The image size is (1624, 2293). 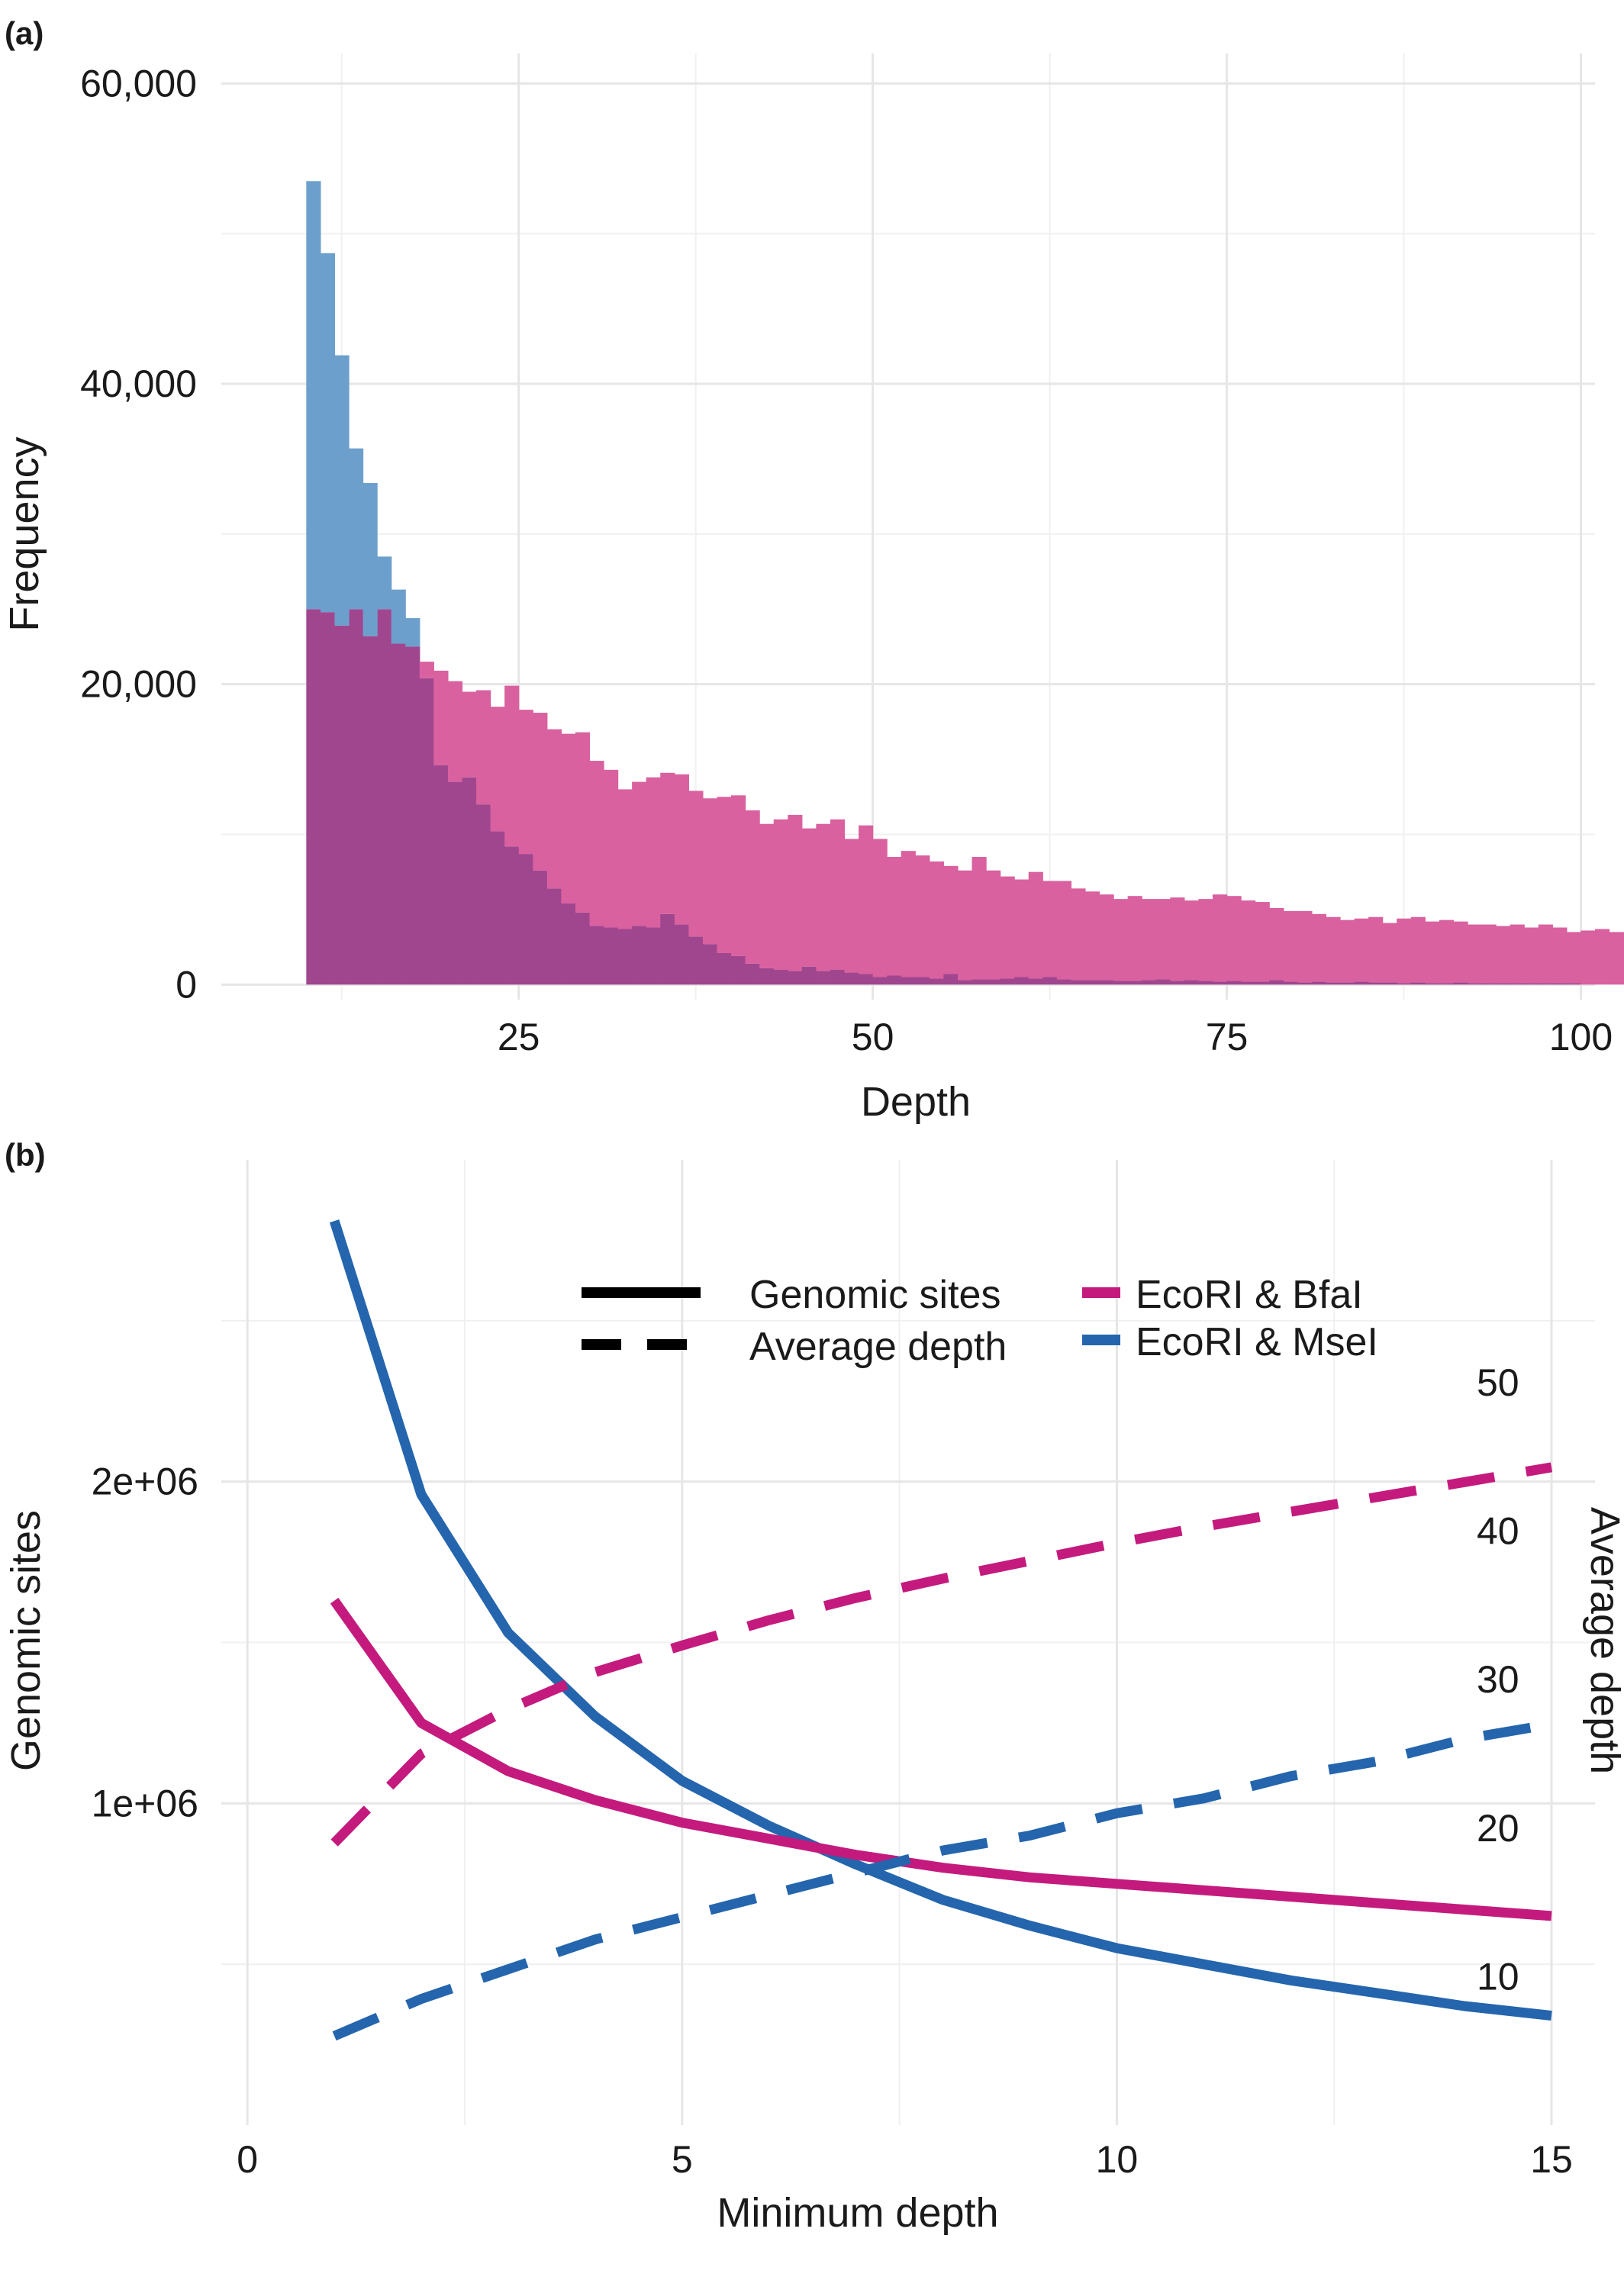 I want to click on line-x-tick-label: 5, so click(x=682, y=2159).